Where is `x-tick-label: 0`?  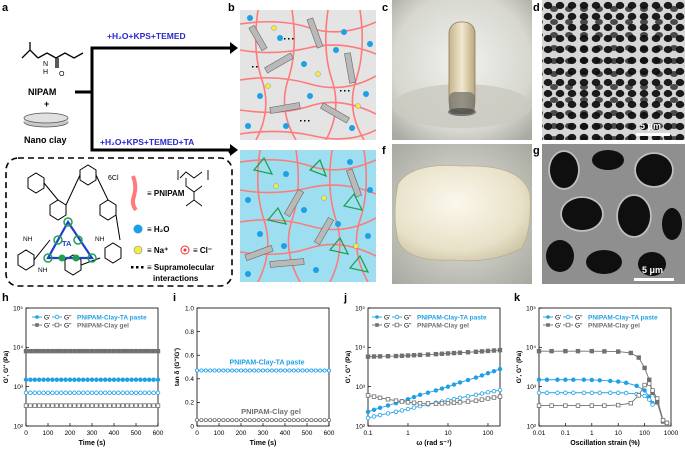
x-tick-label: 0 is located at coordinates (197, 433).